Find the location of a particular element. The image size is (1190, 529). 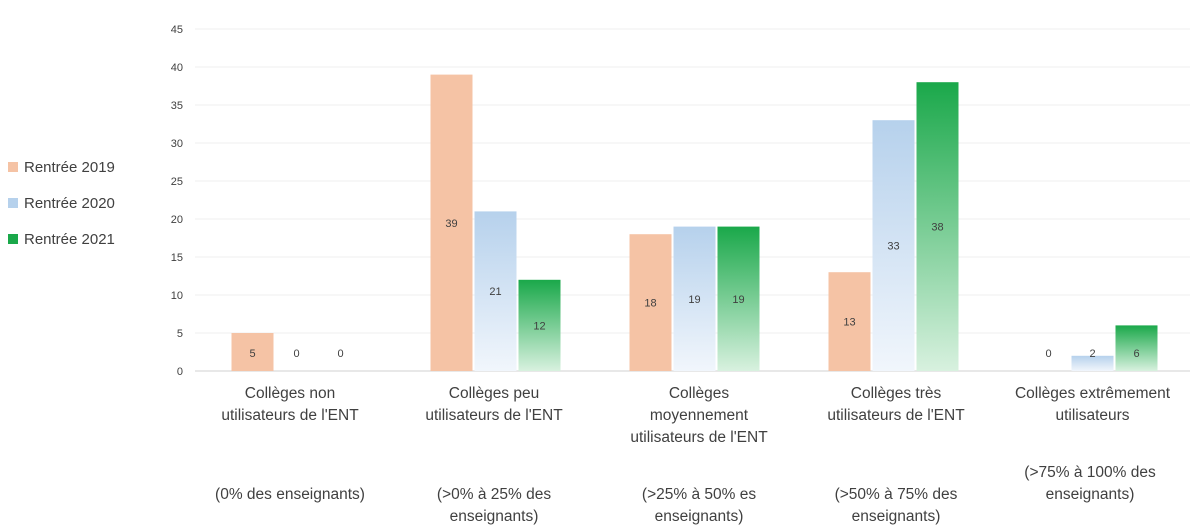

y-tick-label-40: 40 is located at coordinates (177, 68).